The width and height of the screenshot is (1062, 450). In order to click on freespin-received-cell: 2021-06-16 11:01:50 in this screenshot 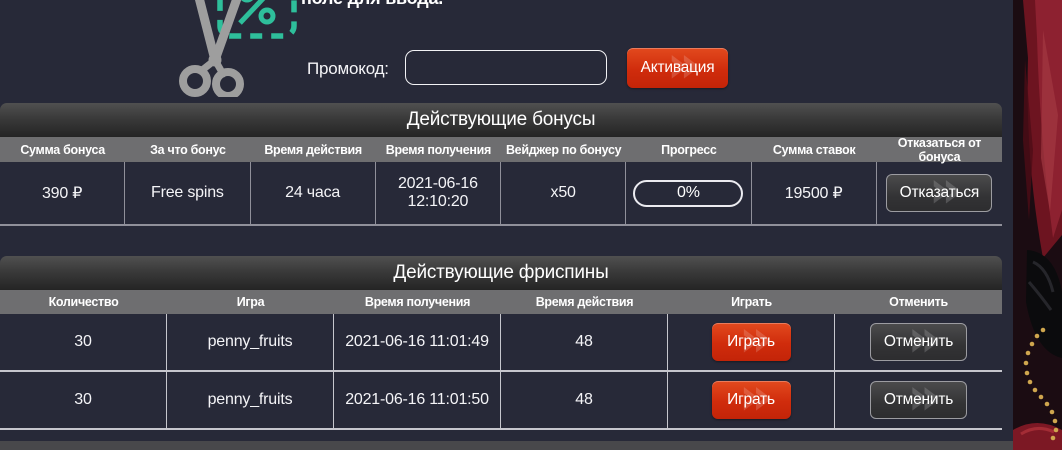, I will do `click(417, 400)`.